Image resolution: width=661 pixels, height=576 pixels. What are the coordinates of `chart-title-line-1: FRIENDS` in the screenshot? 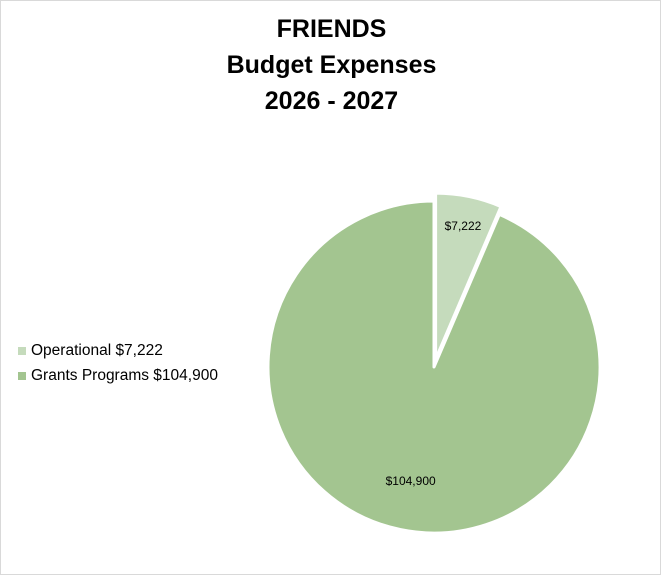 It's located at (331, 29).